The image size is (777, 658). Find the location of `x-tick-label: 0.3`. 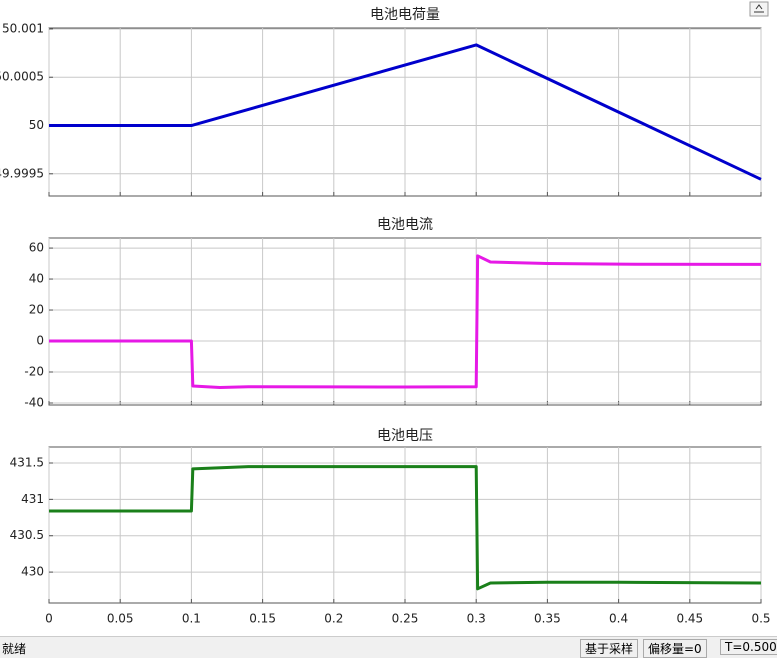

x-tick-label: 0.3 is located at coordinates (476, 619).